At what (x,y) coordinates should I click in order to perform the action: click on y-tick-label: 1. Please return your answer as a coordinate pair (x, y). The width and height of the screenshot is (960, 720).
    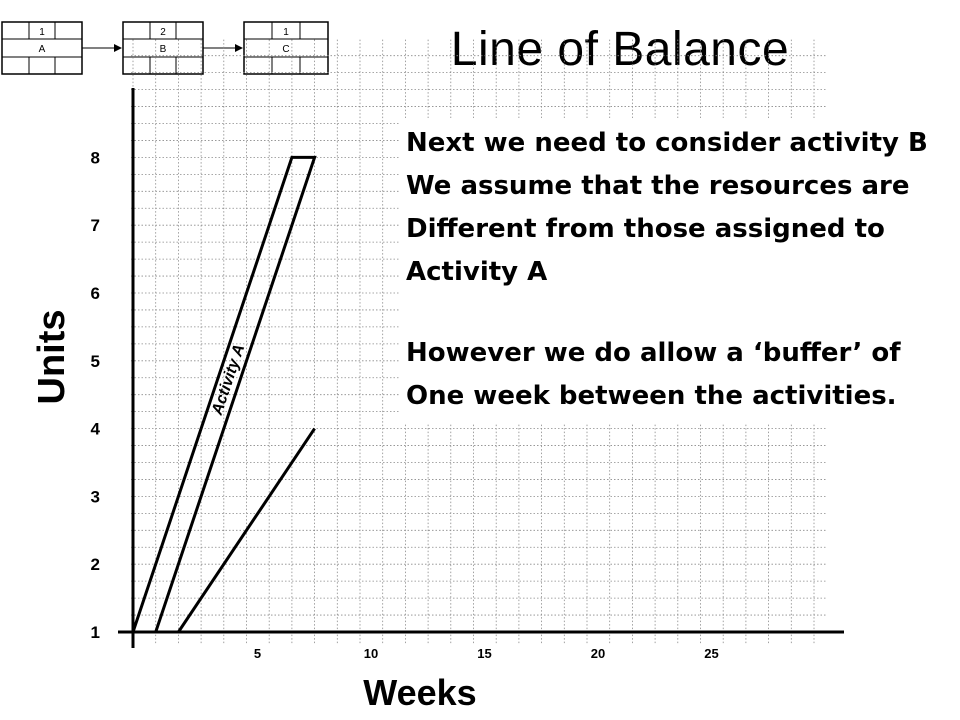
    Looking at the image, I should click on (95, 632).